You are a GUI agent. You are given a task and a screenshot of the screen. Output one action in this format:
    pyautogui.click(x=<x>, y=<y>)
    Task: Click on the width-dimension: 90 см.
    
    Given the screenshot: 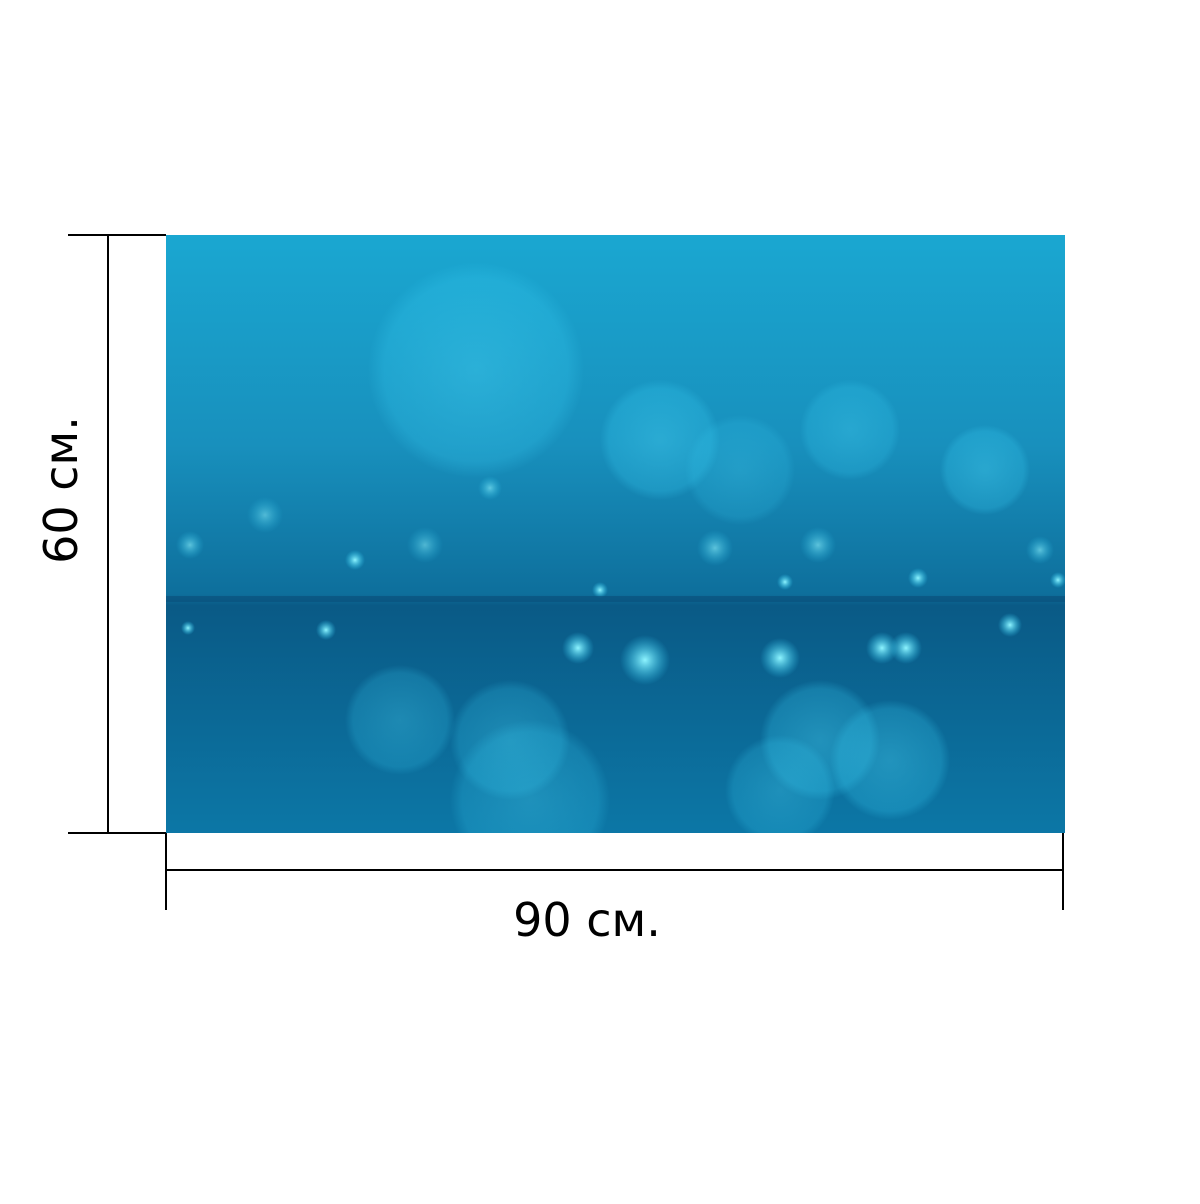 What is the action you would take?
    pyautogui.click(x=614, y=890)
    